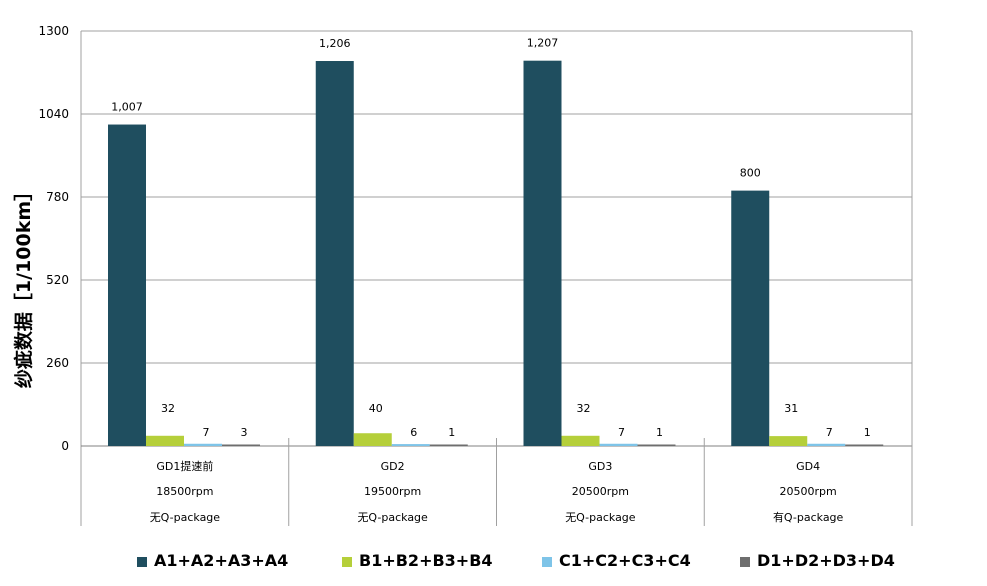 This screenshot has width=987, height=586. I want to click on x-category-label: GD4, so click(808, 466).